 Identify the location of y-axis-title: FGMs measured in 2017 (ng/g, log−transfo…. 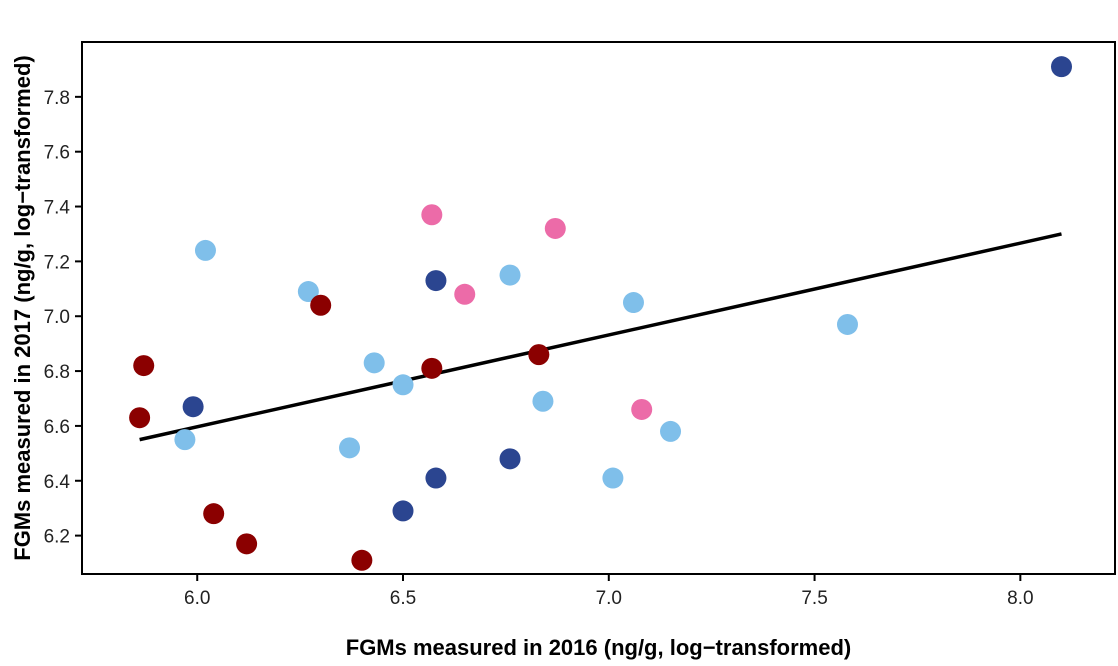
(22, 308).